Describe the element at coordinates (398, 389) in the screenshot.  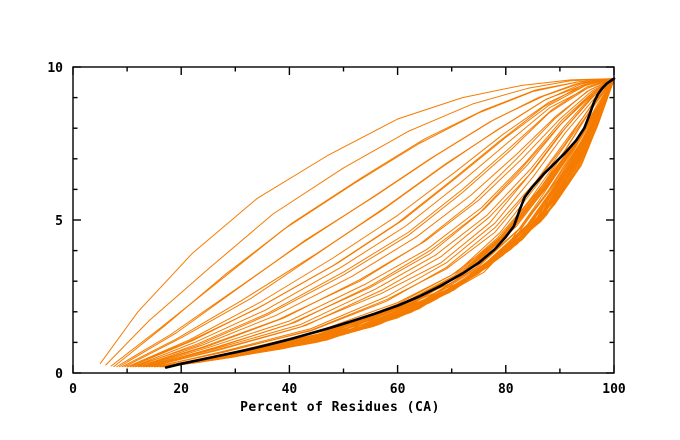
I see `tick-label: 60` at that location.